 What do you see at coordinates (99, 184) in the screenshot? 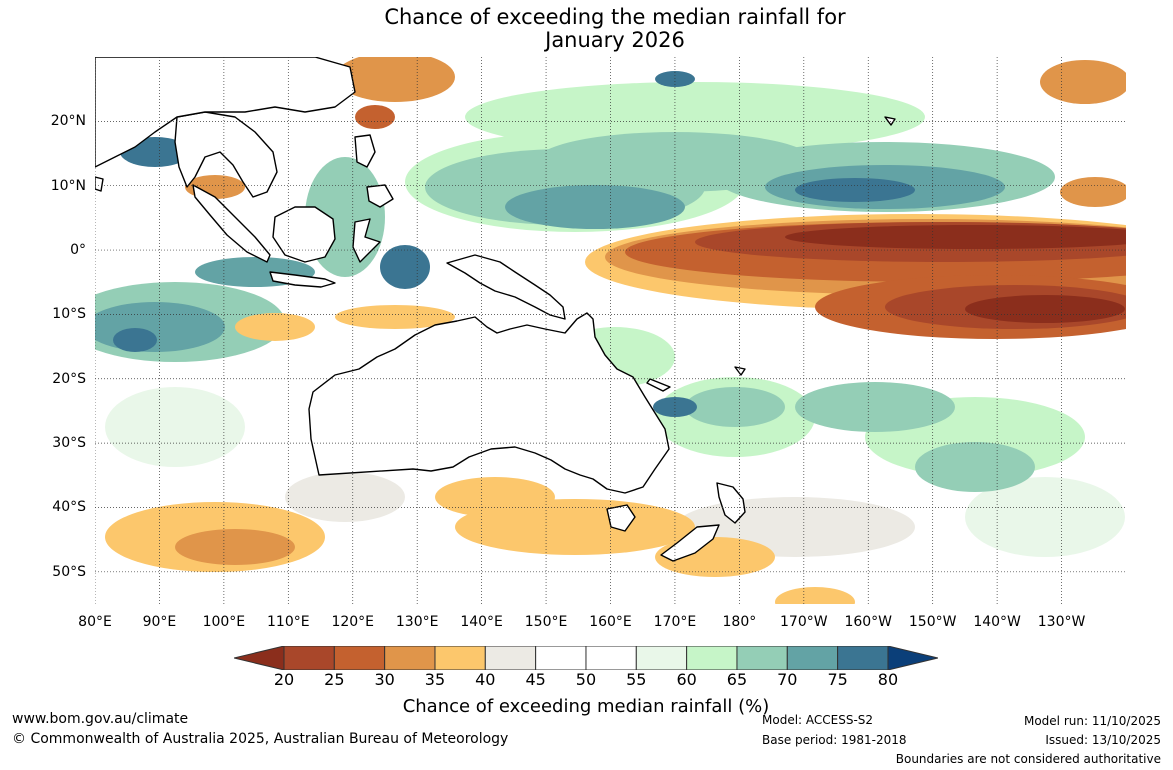
I see `sri-lanka` at bounding box center [99, 184].